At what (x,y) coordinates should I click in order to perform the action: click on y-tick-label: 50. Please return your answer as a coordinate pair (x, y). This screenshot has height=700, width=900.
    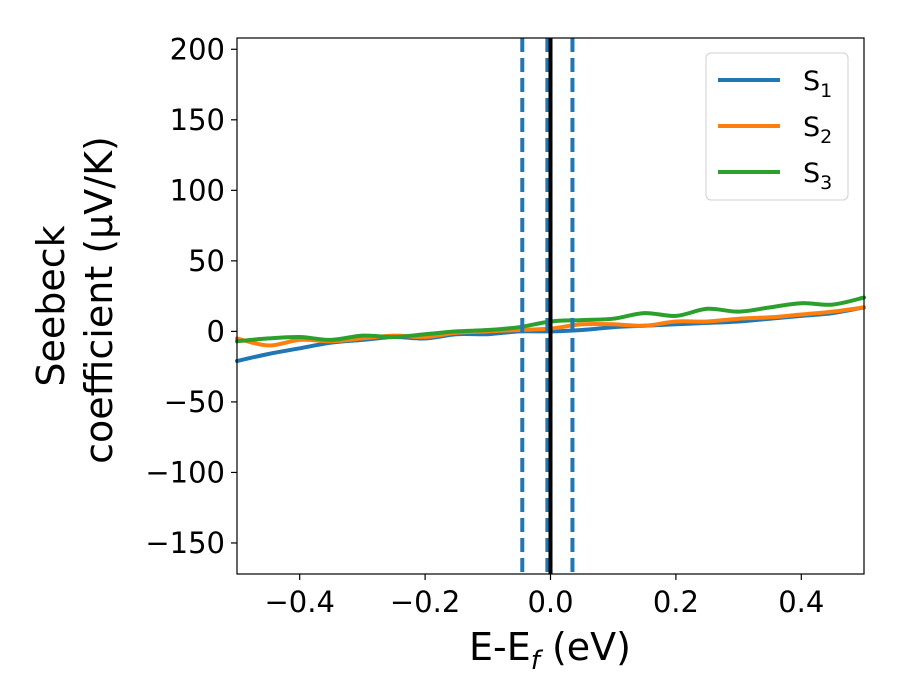
    Looking at the image, I should click on (206, 261).